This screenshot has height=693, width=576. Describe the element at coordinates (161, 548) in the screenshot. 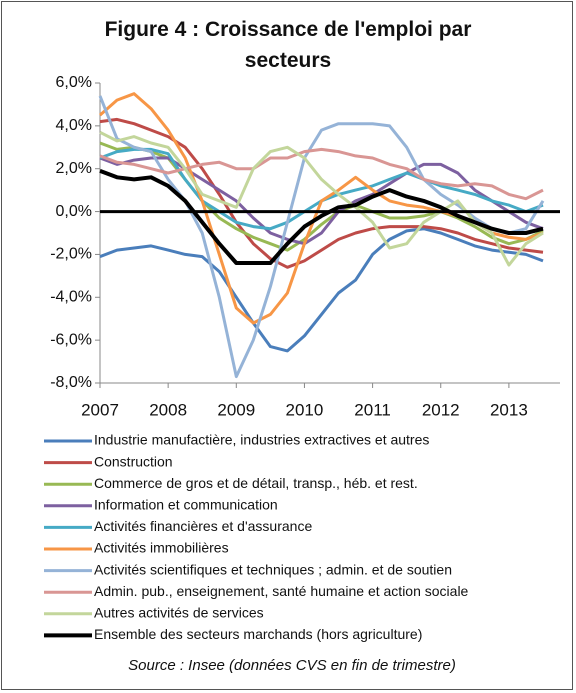

I see `legend-label: Activités immobilières` at that location.